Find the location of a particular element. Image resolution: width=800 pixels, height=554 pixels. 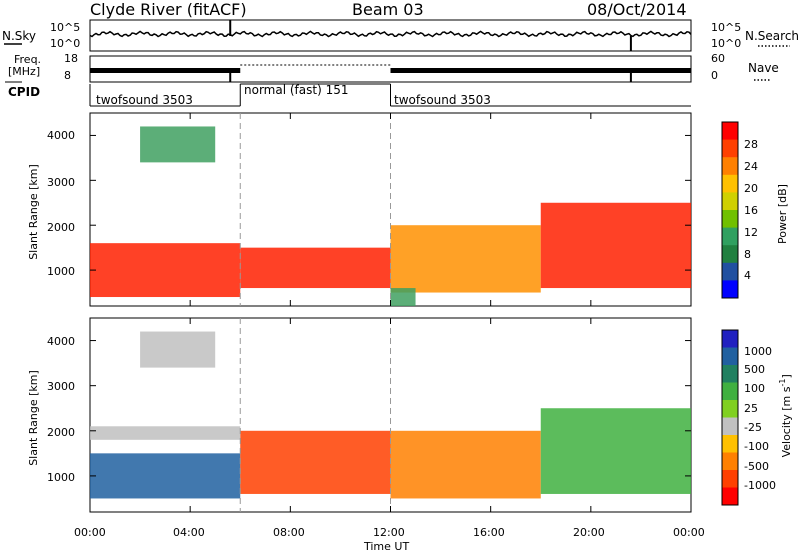

xtick-6: 00:00 is located at coordinates (689, 532).